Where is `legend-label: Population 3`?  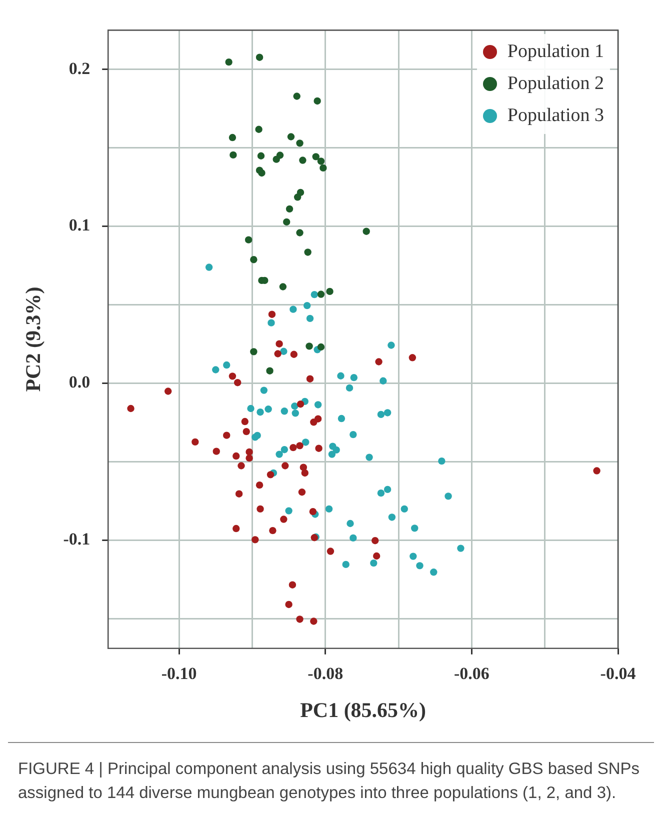
legend-label: Population 3 is located at coordinates (555, 116).